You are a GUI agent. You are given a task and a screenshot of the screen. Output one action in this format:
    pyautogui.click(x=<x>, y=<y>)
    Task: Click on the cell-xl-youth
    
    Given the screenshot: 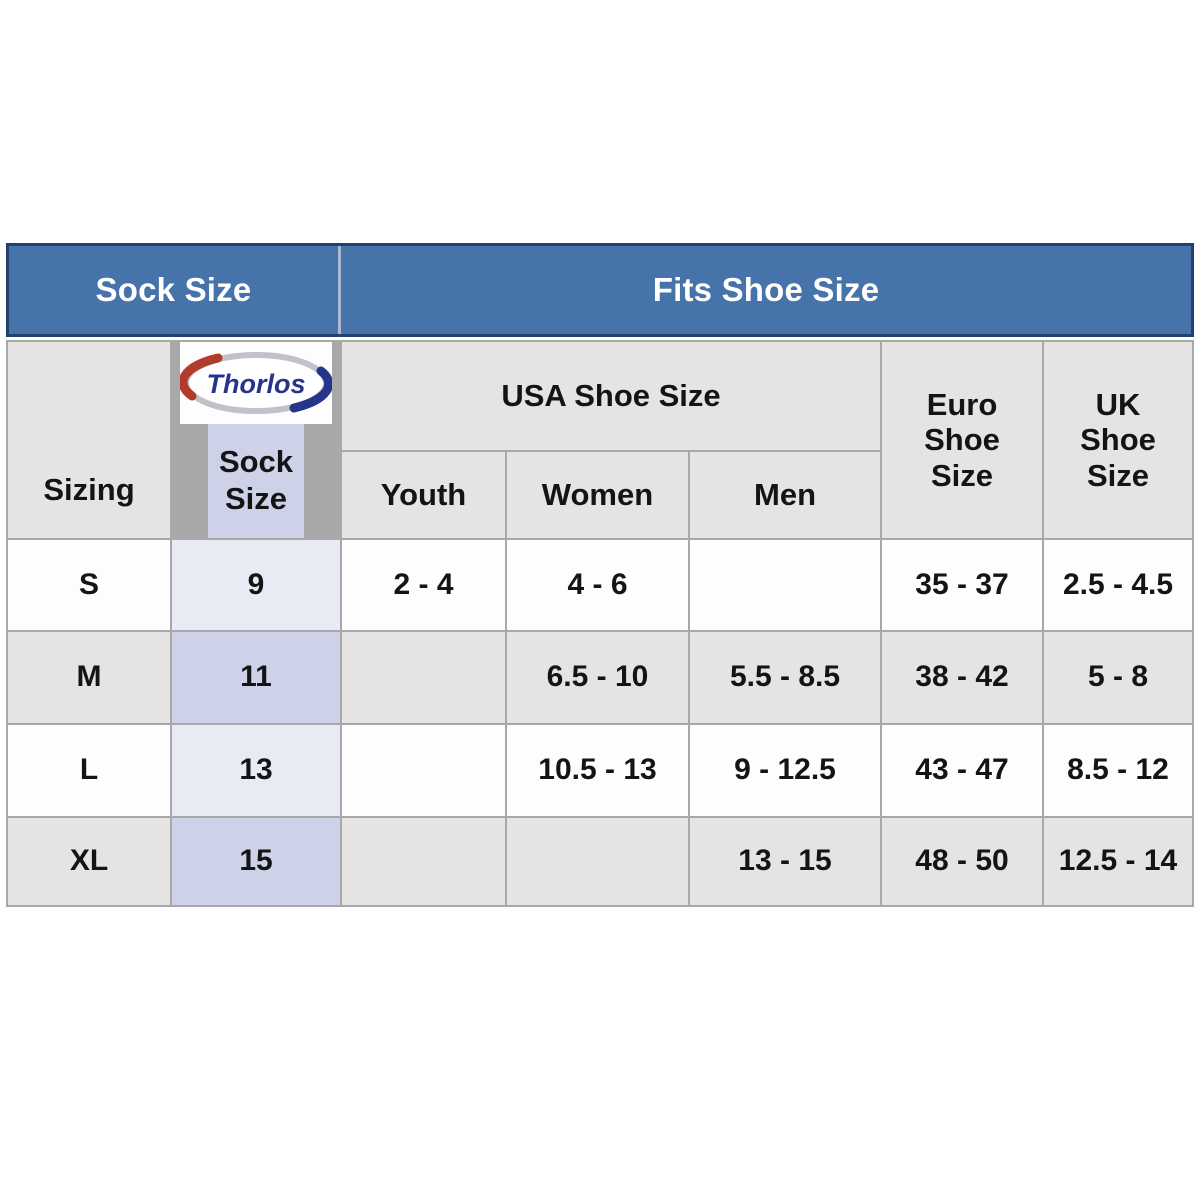 What is the action you would take?
    pyautogui.click(x=423, y=861)
    